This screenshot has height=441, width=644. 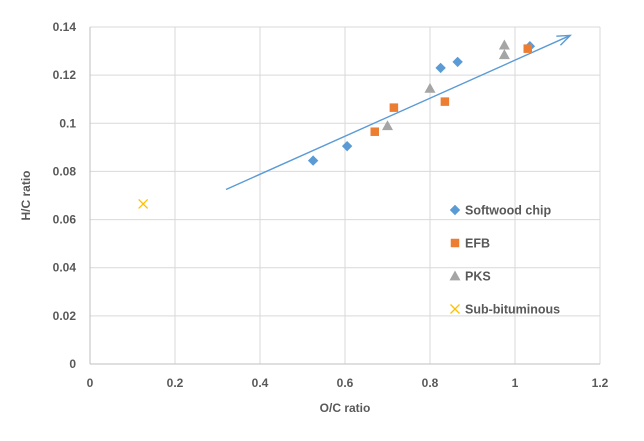 I want to click on y-axis-title: H/C ratio, so click(x=26, y=195).